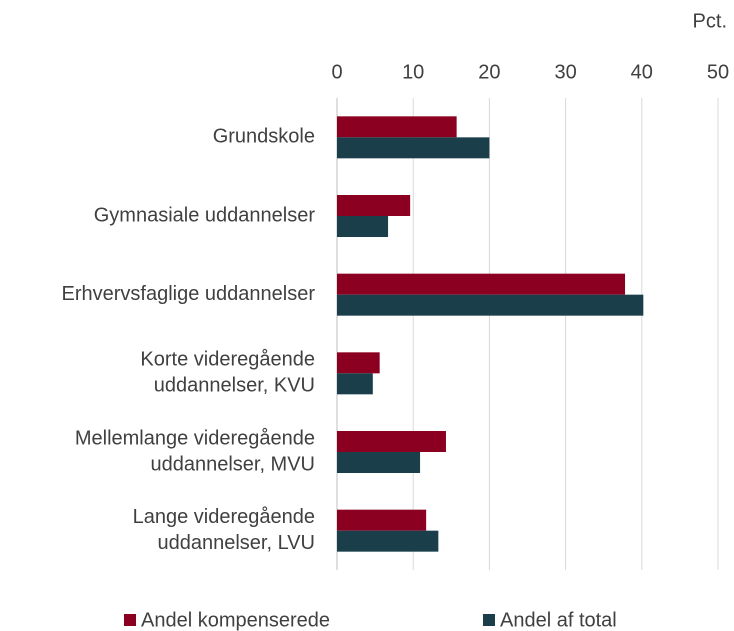 Image resolution: width=734 pixels, height=631 pixels. I want to click on y-tick-label: Mellemlange videregående, so click(195, 438).